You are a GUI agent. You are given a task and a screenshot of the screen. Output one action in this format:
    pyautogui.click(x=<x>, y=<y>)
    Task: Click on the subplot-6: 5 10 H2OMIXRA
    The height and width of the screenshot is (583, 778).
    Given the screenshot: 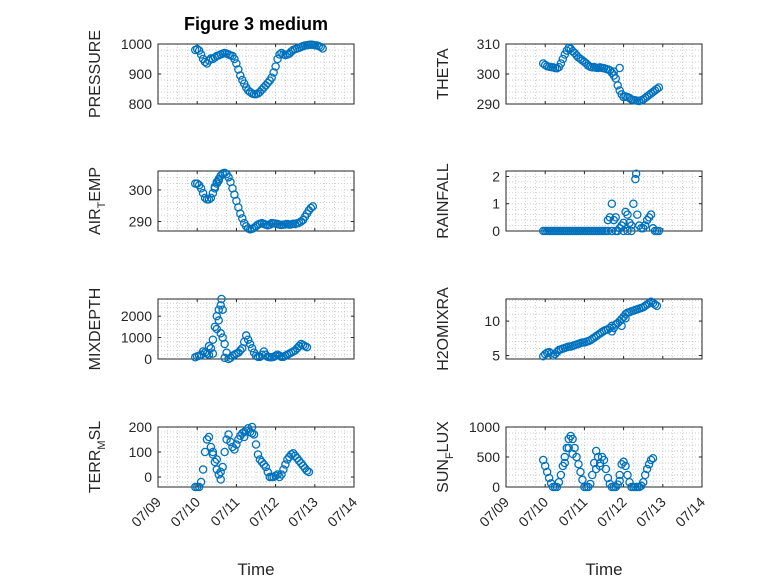 What is the action you would take?
    pyautogui.click(x=569, y=329)
    